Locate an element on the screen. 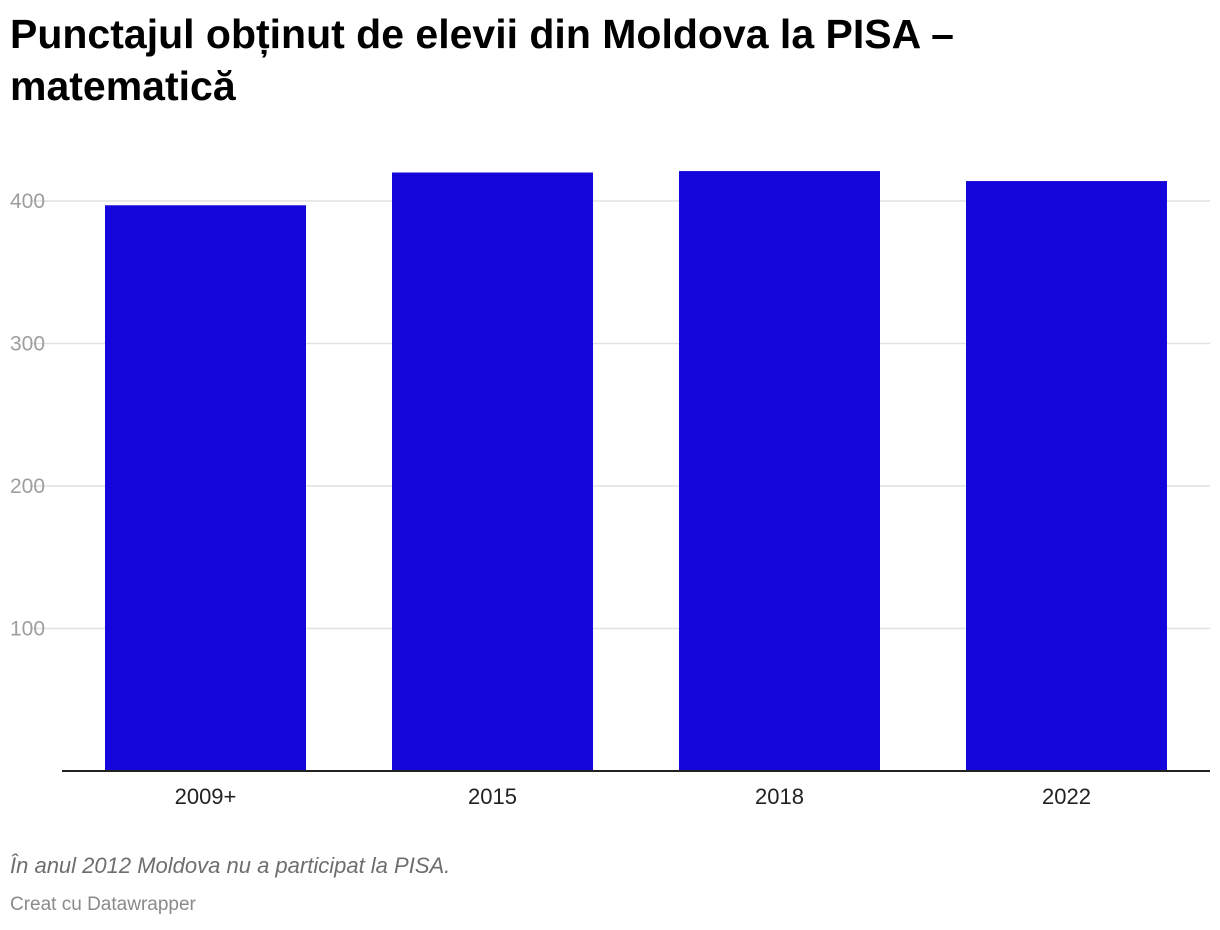 The image size is (1220, 930). bar-2015 is located at coordinates (492, 471).